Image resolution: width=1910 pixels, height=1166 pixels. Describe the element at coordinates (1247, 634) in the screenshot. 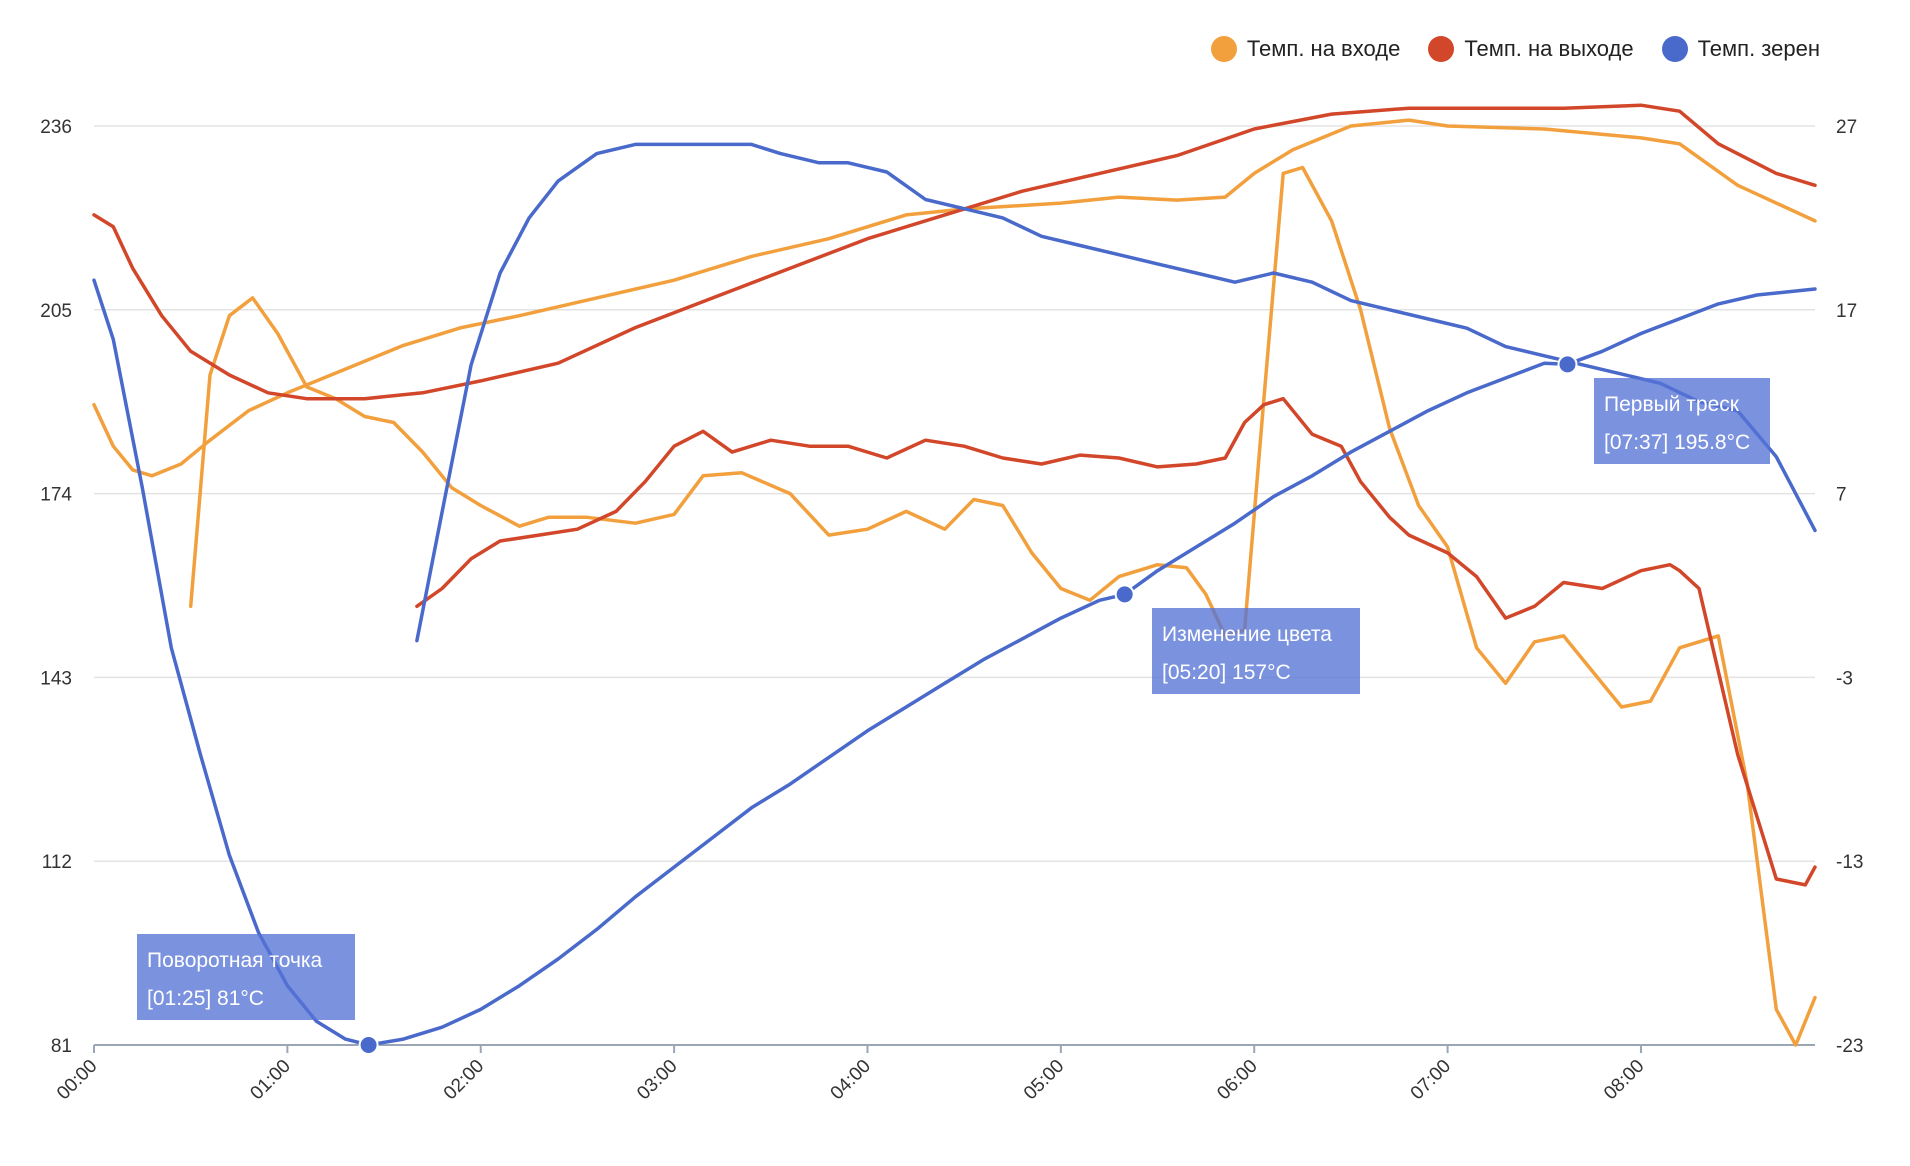

I see `annotation-color-change-title: Изменение цвета` at that location.